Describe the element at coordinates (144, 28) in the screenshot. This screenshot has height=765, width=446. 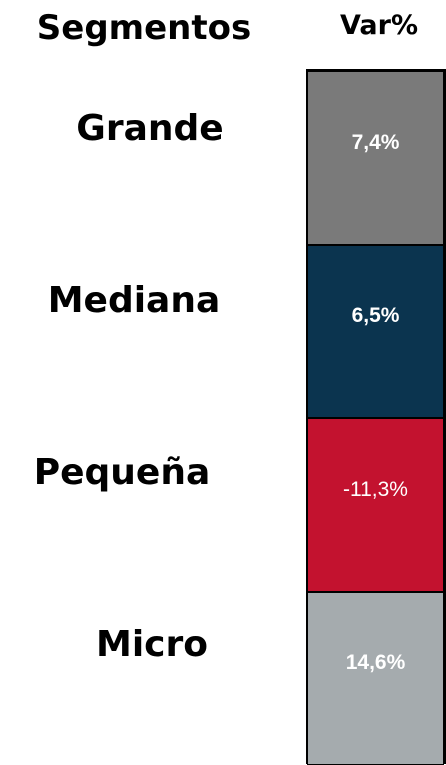
I see `segment-header: Segmentos` at that location.